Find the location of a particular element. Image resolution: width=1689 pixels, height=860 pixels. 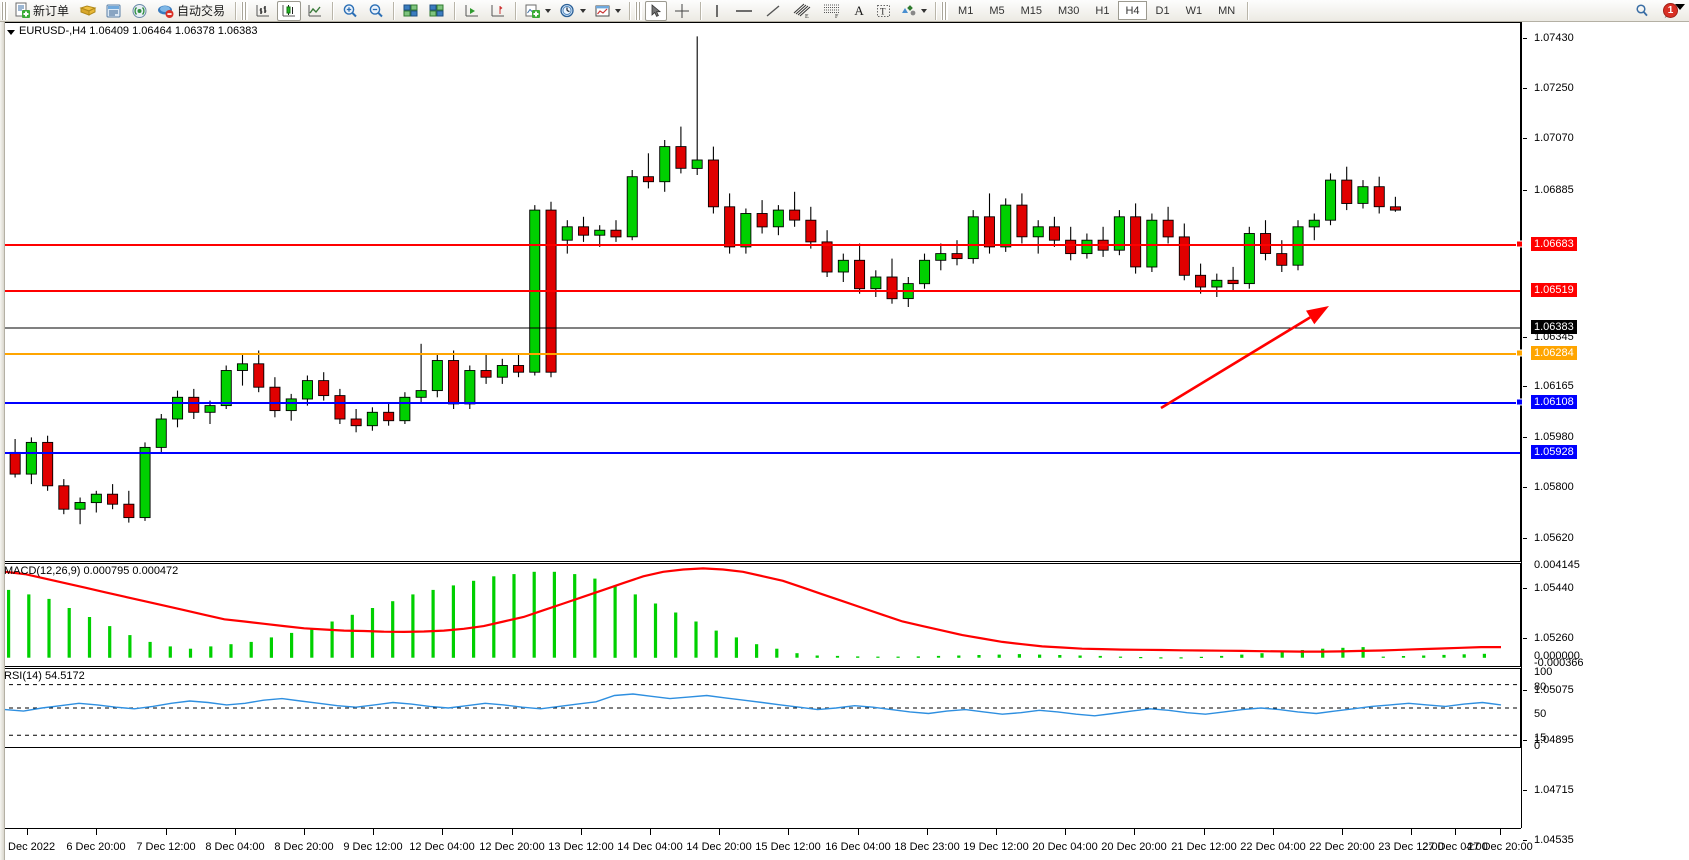

time-axis-label: 12 Dec 20:00 is located at coordinates (512, 847).